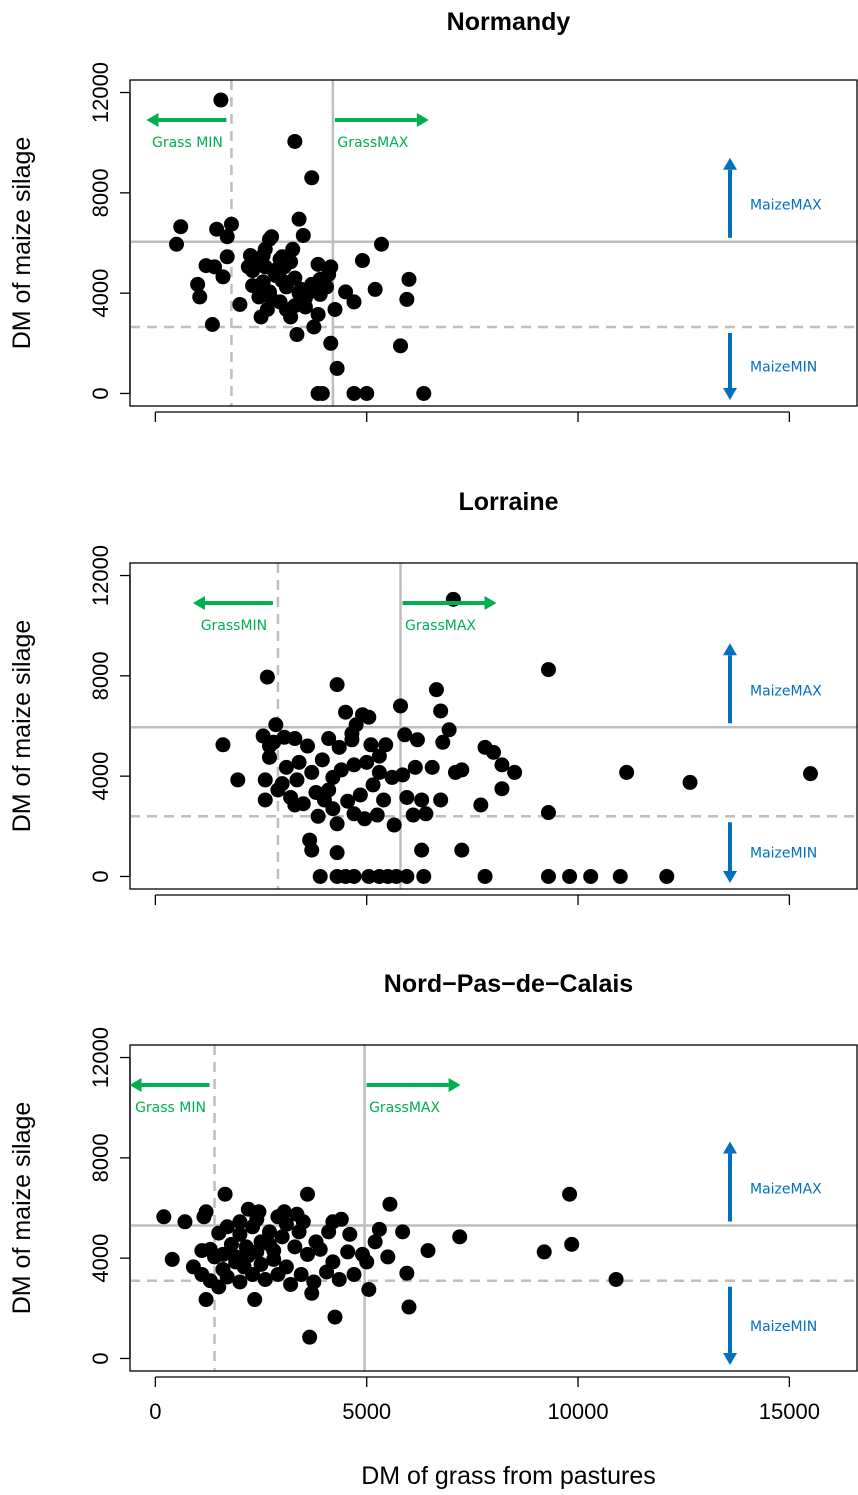  Describe the element at coordinates (100, 293) in the screenshot. I see `y-tick-label: 4000` at that location.